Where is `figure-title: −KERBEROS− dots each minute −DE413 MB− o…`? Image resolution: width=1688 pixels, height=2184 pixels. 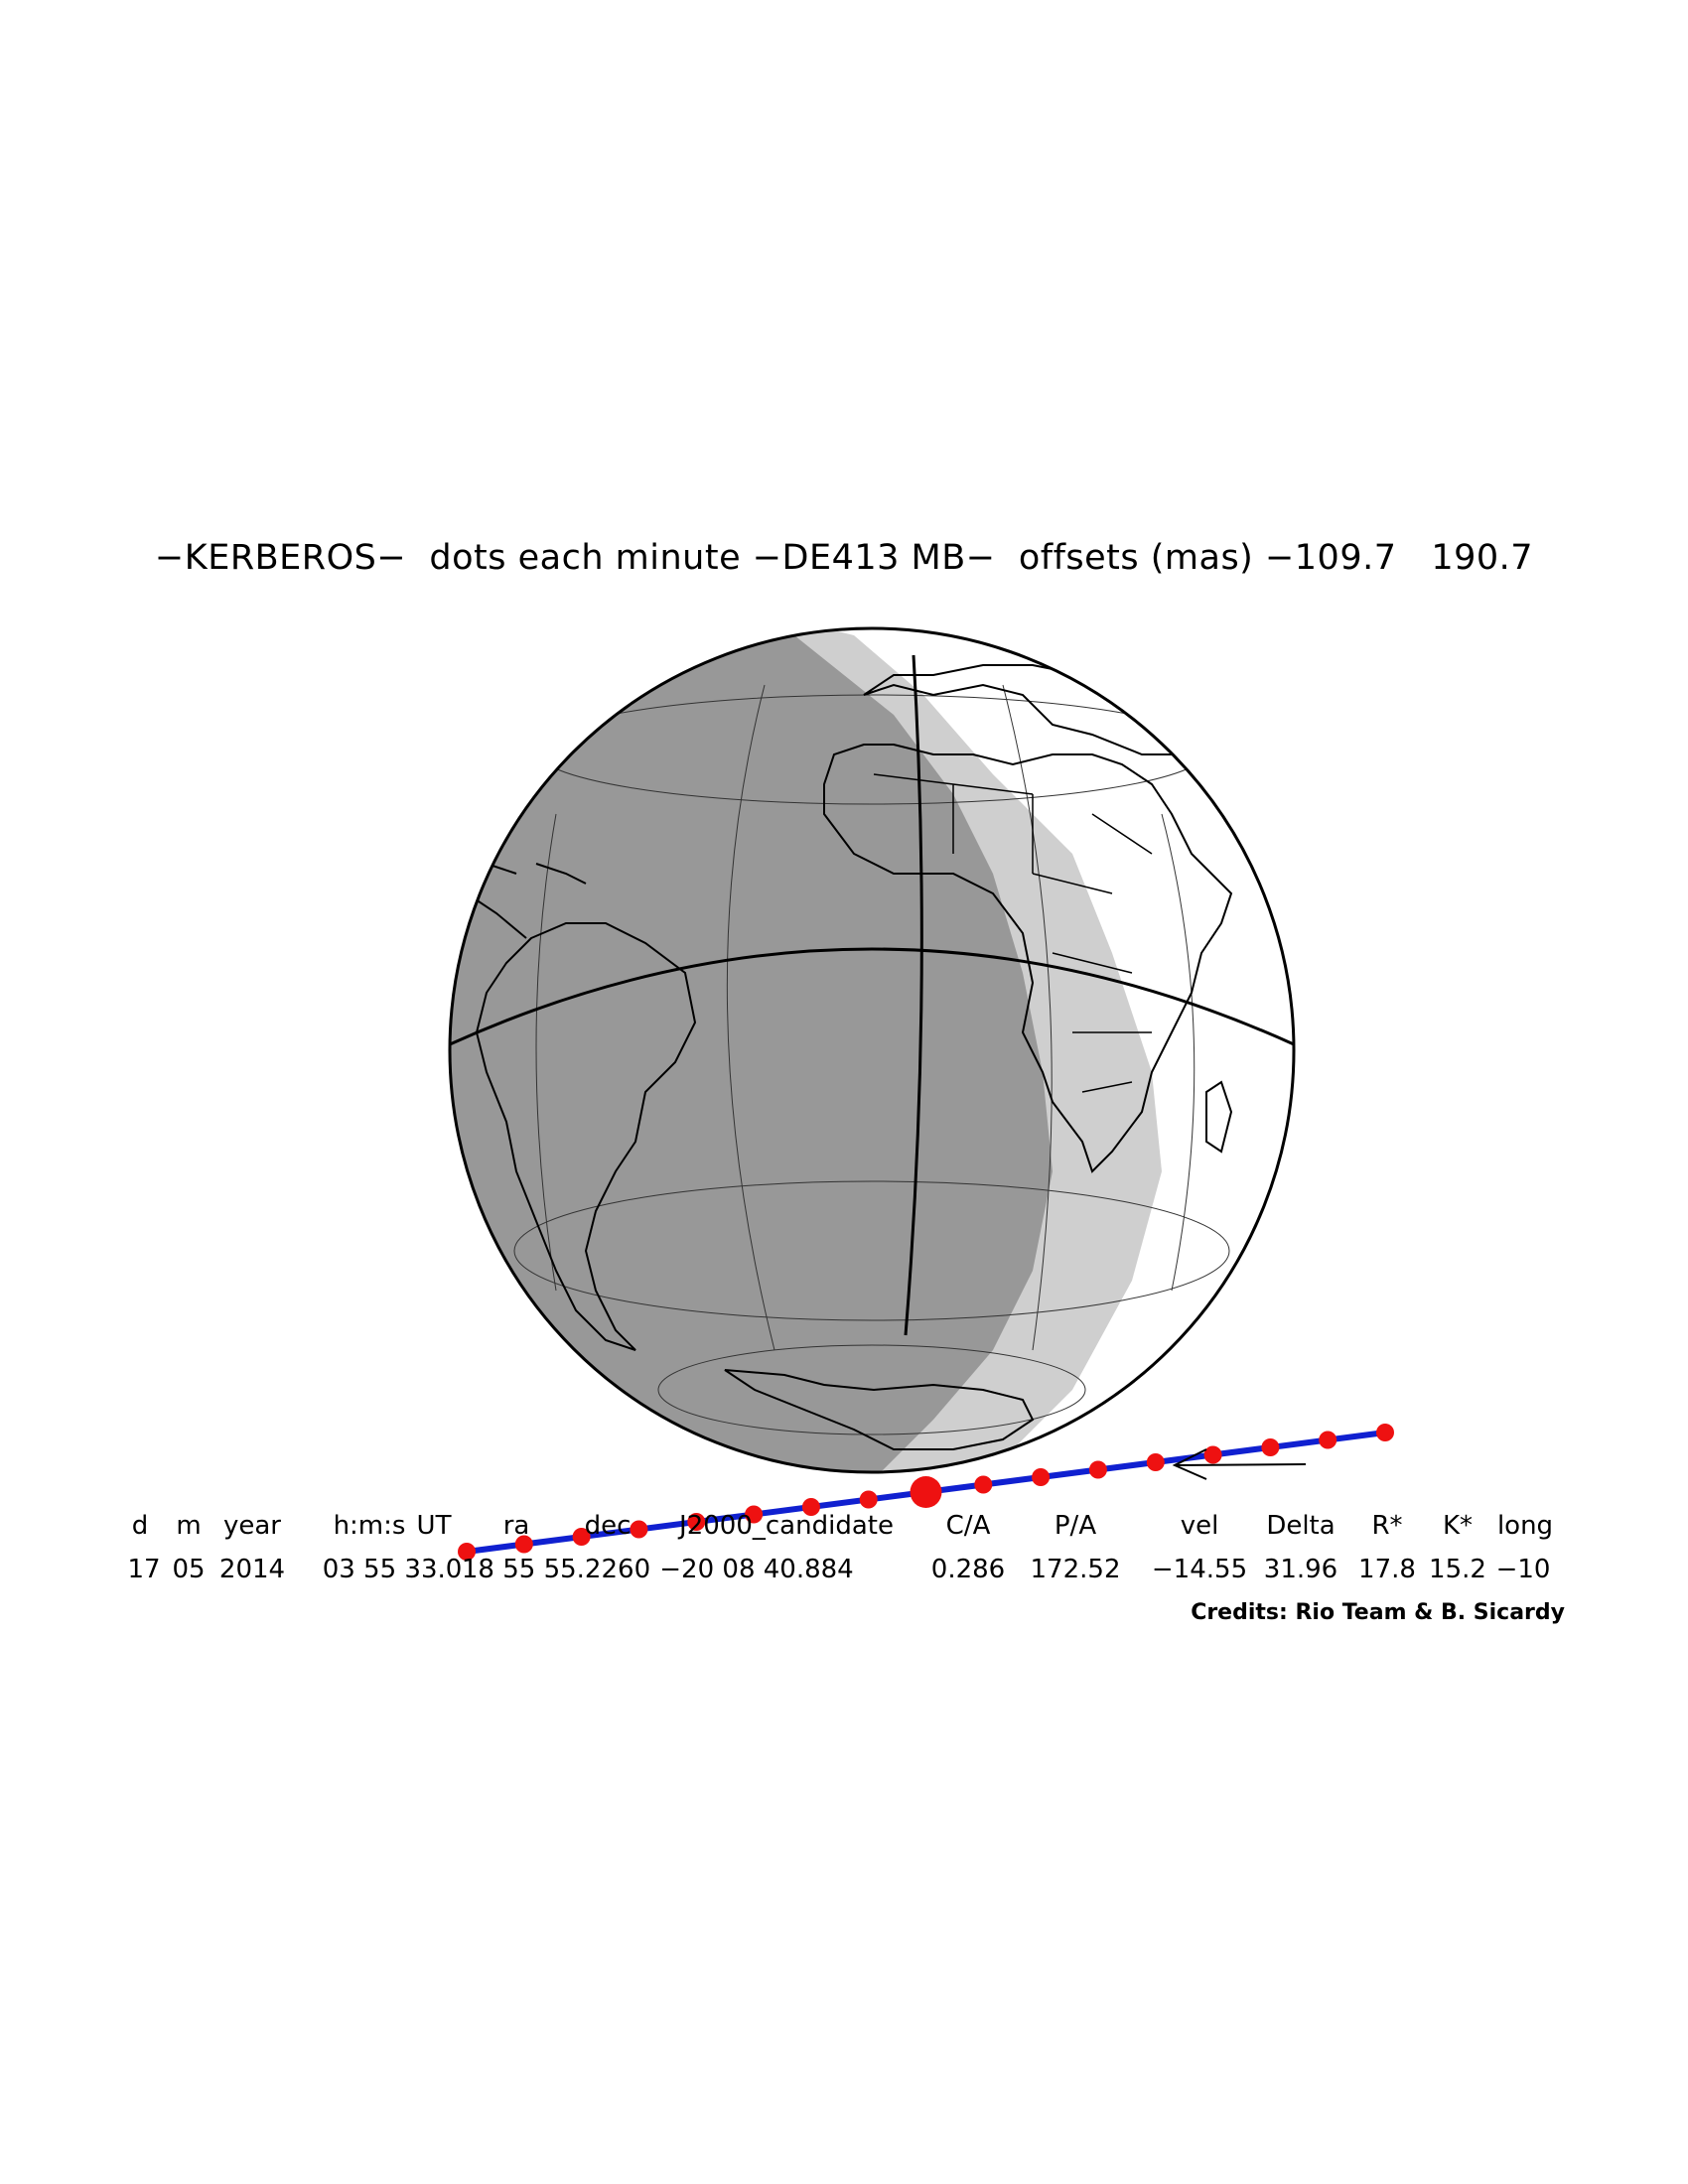 figure-title: −KERBEROS− dots each minute −DE413 MB− o… is located at coordinates (844, 558).